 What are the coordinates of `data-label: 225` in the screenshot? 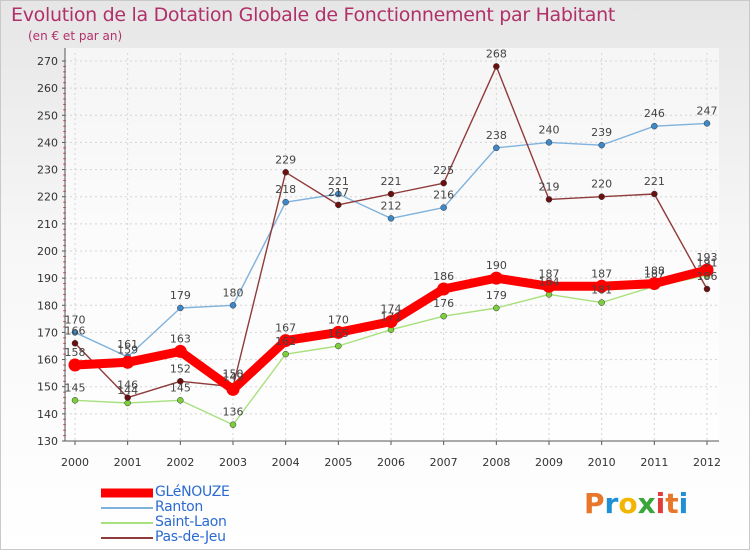 It's located at (443, 170).